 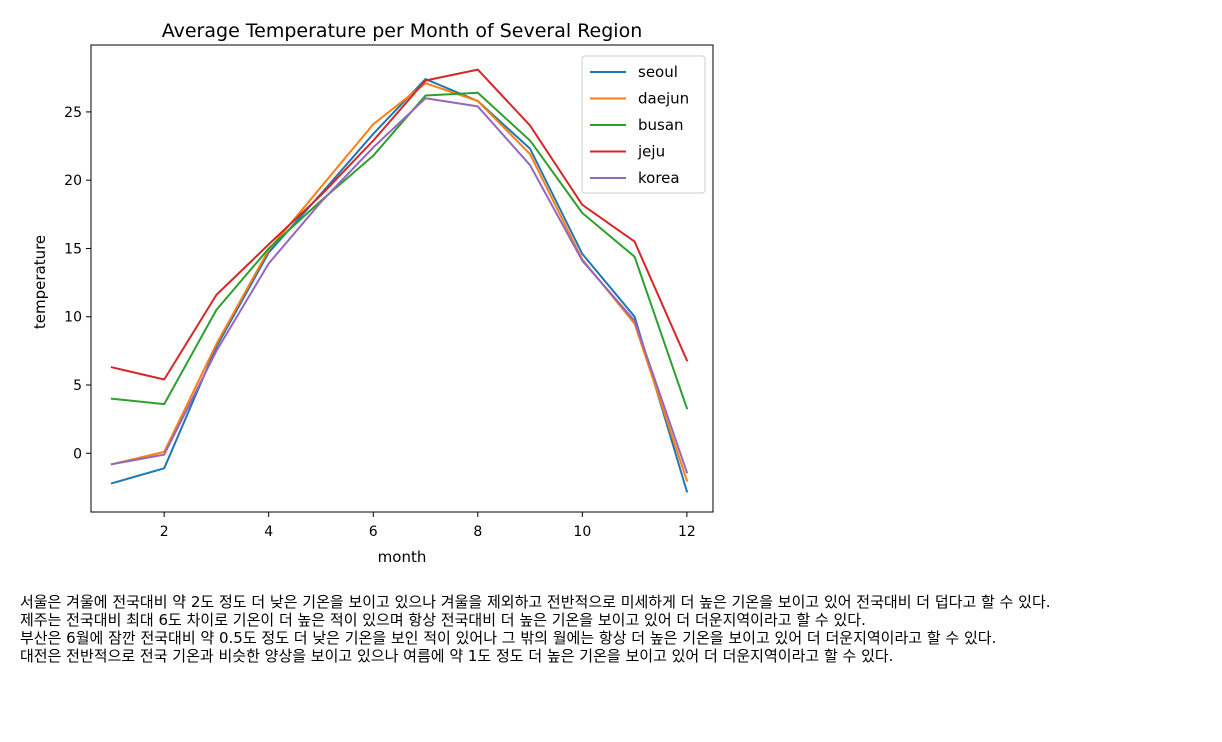 What do you see at coordinates (77, 386) in the screenshot?
I see `y-tick-label: 5` at bounding box center [77, 386].